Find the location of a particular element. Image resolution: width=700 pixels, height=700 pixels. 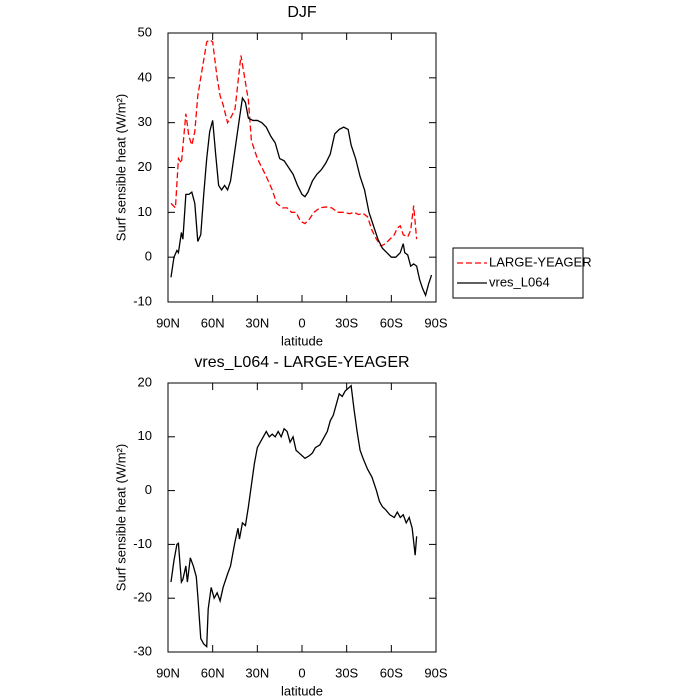

legend-label: vres_L064 is located at coordinates (519, 281).